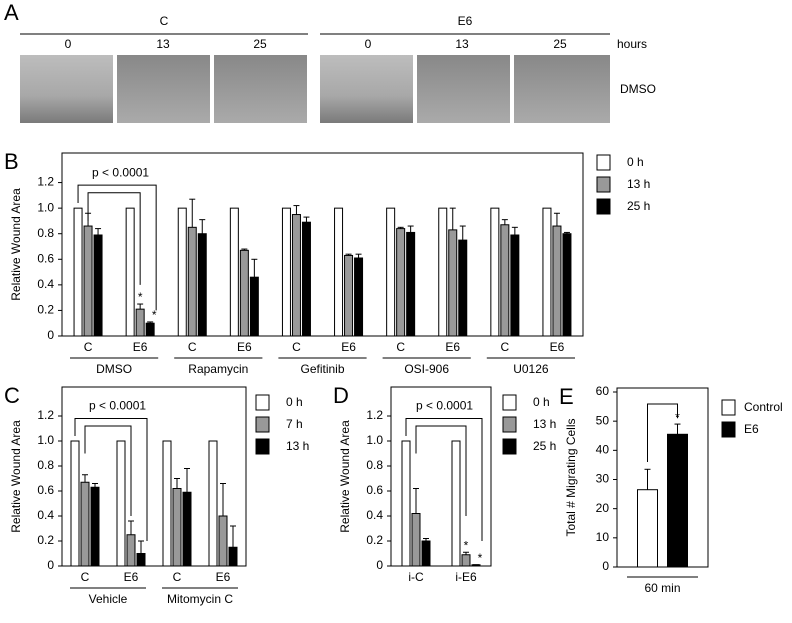  Describe the element at coordinates (603, 420) in the screenshot. I see `y-tick-label: 50` at that location.